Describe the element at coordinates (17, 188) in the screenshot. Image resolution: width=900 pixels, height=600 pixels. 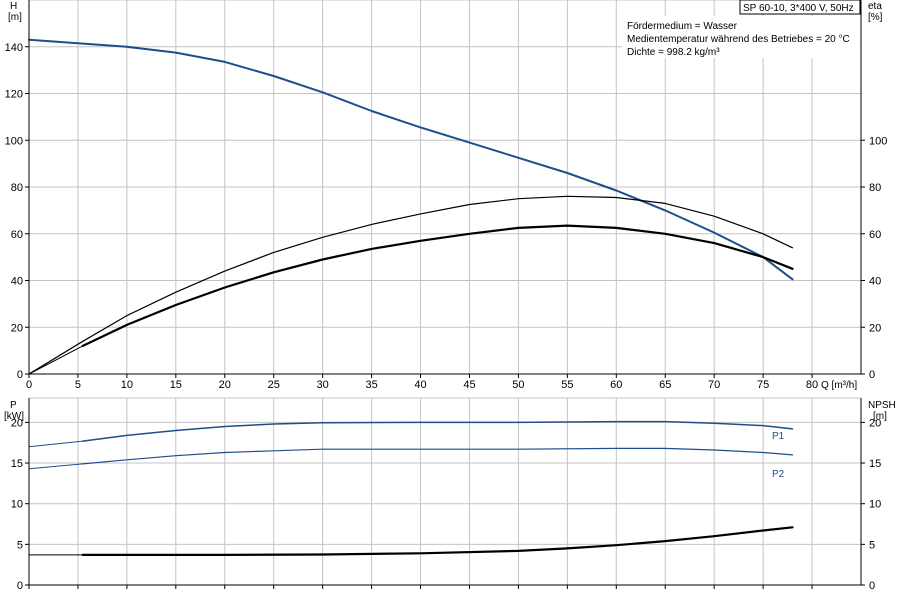
I see `left-tick-label: 80` at that location.